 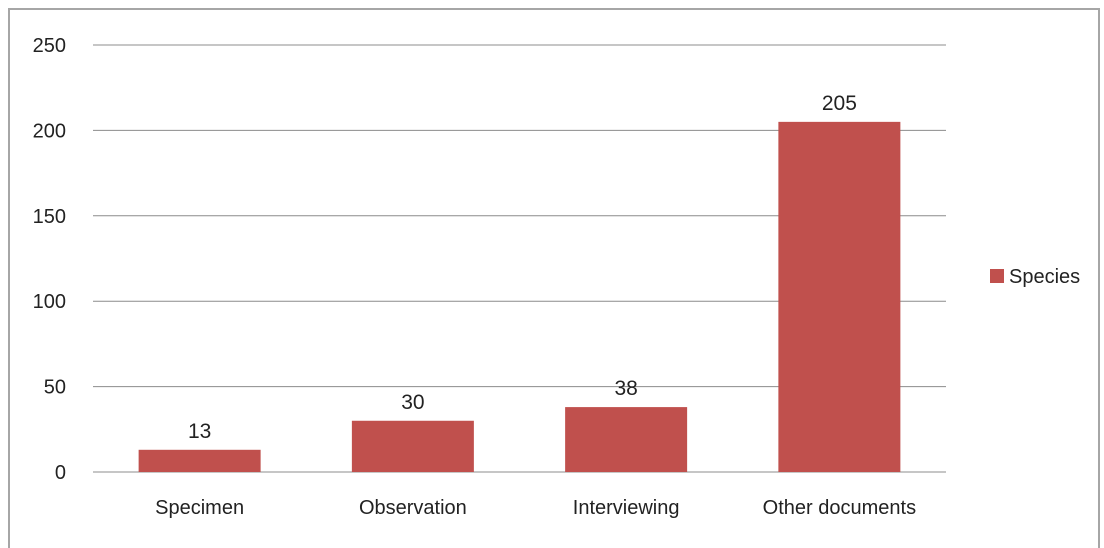 What do you see at coordinates (49, 302) in the screenshot?
I see `y-tick-label: 100` at bounding box center [49, 302].